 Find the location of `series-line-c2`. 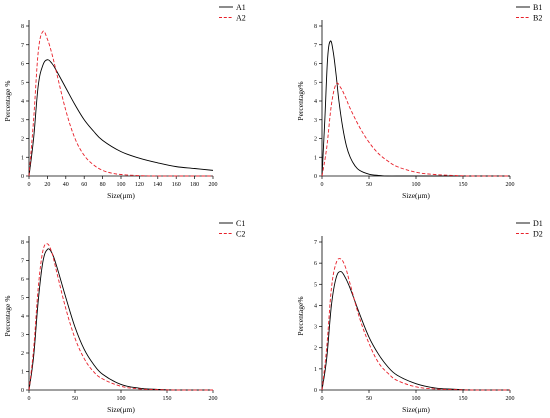

series-line-c2 is located at coordinates (121, 317).